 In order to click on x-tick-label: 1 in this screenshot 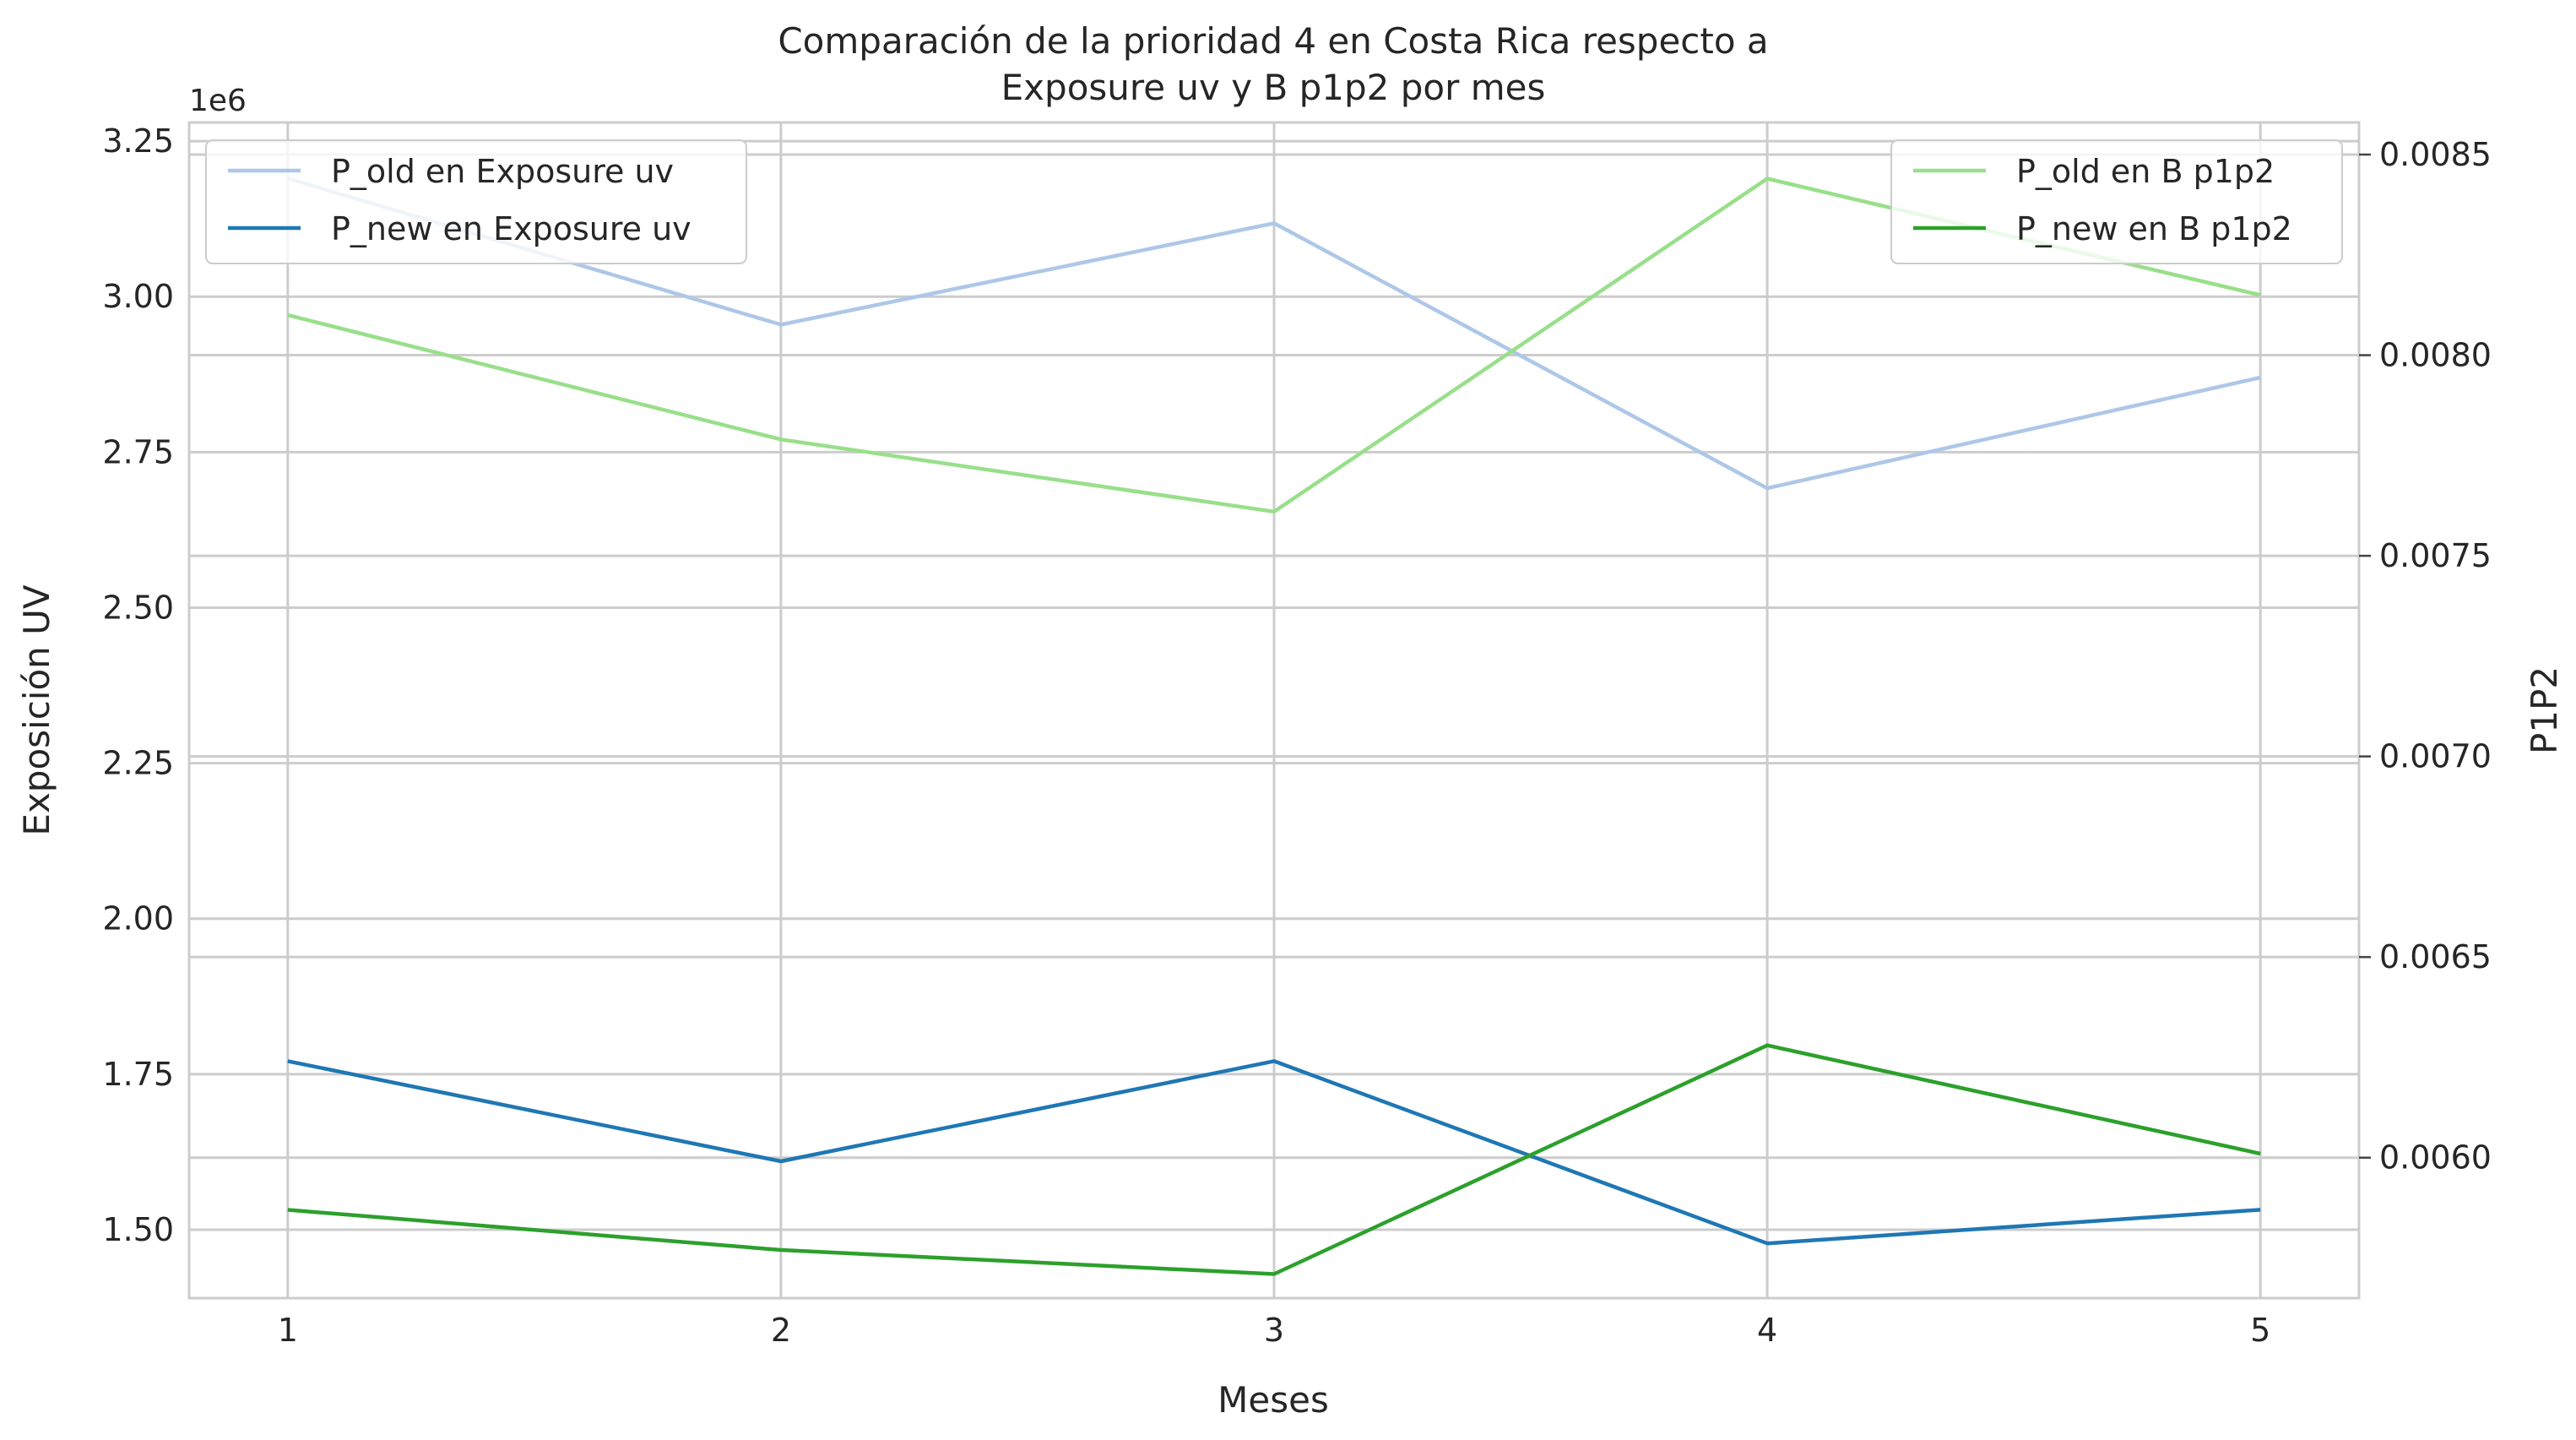, I will do `click(288, 1330)`.